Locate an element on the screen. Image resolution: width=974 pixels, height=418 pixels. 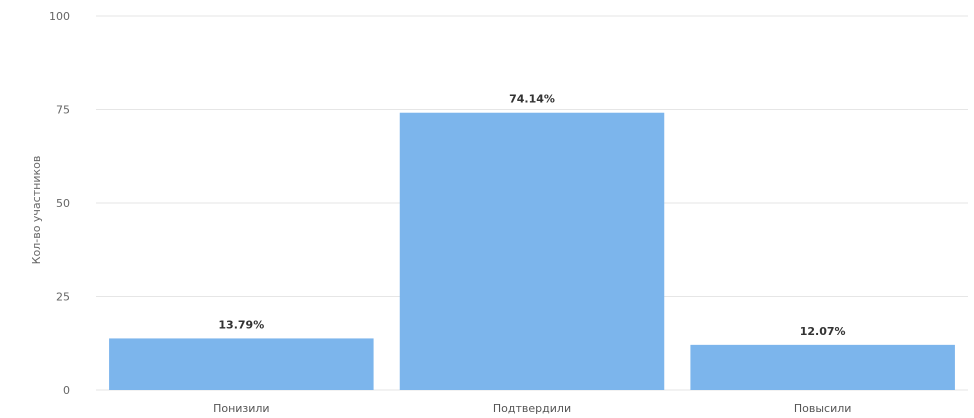
x-axis-ticks: Понизили Подтвердили Повысили is located at coordinates (532, 408).